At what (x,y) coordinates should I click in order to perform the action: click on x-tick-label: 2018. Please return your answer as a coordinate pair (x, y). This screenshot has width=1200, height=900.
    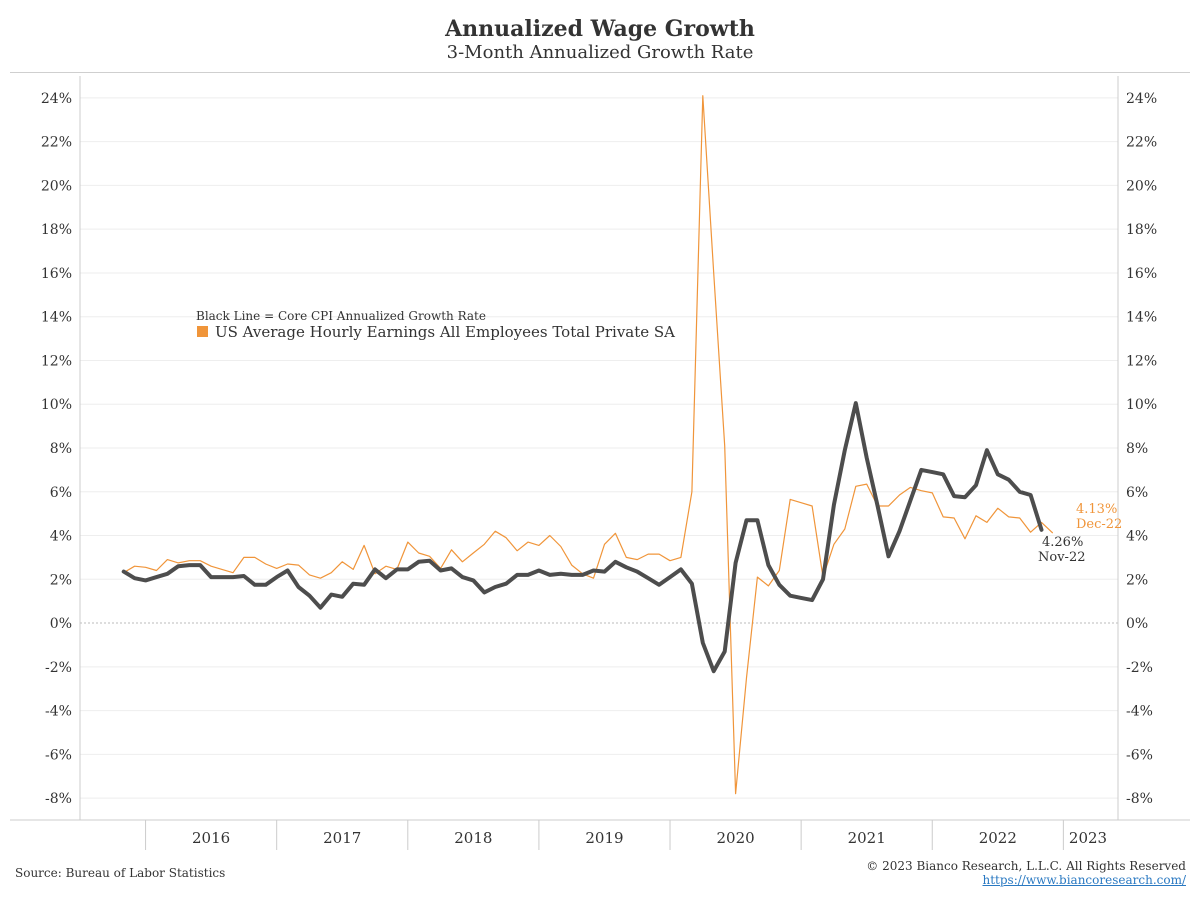
    Looking at the image, I should click on (473, 838).